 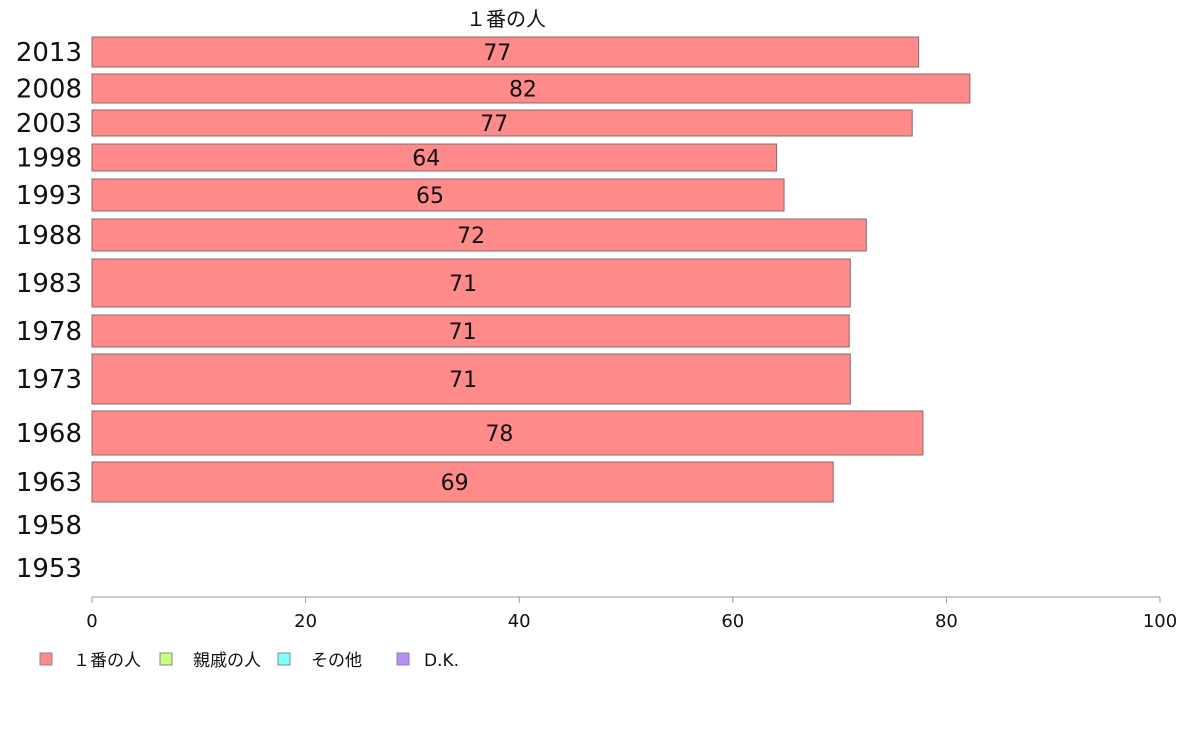 What do you see at coordinates (499, 434) in the screenshot?
I see `bar-data-label: 78` at bounding box center [499, 434].